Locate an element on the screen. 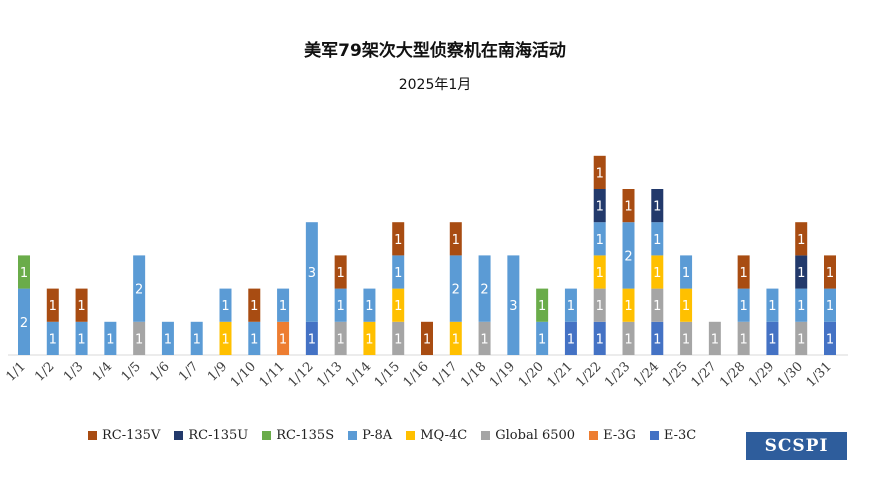 The image size is (870, 492). data-label: 3 is located at coordinates (513, 306).